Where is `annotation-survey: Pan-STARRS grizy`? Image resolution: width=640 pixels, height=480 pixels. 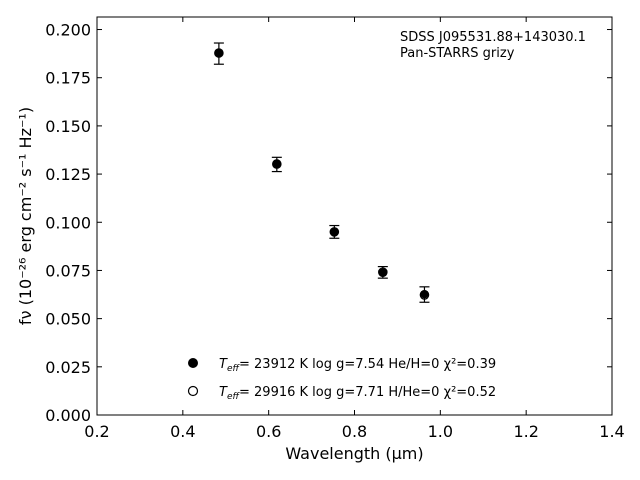 annotation-survey: Pan-STARRS grizy is located at coordinates (457, 53).